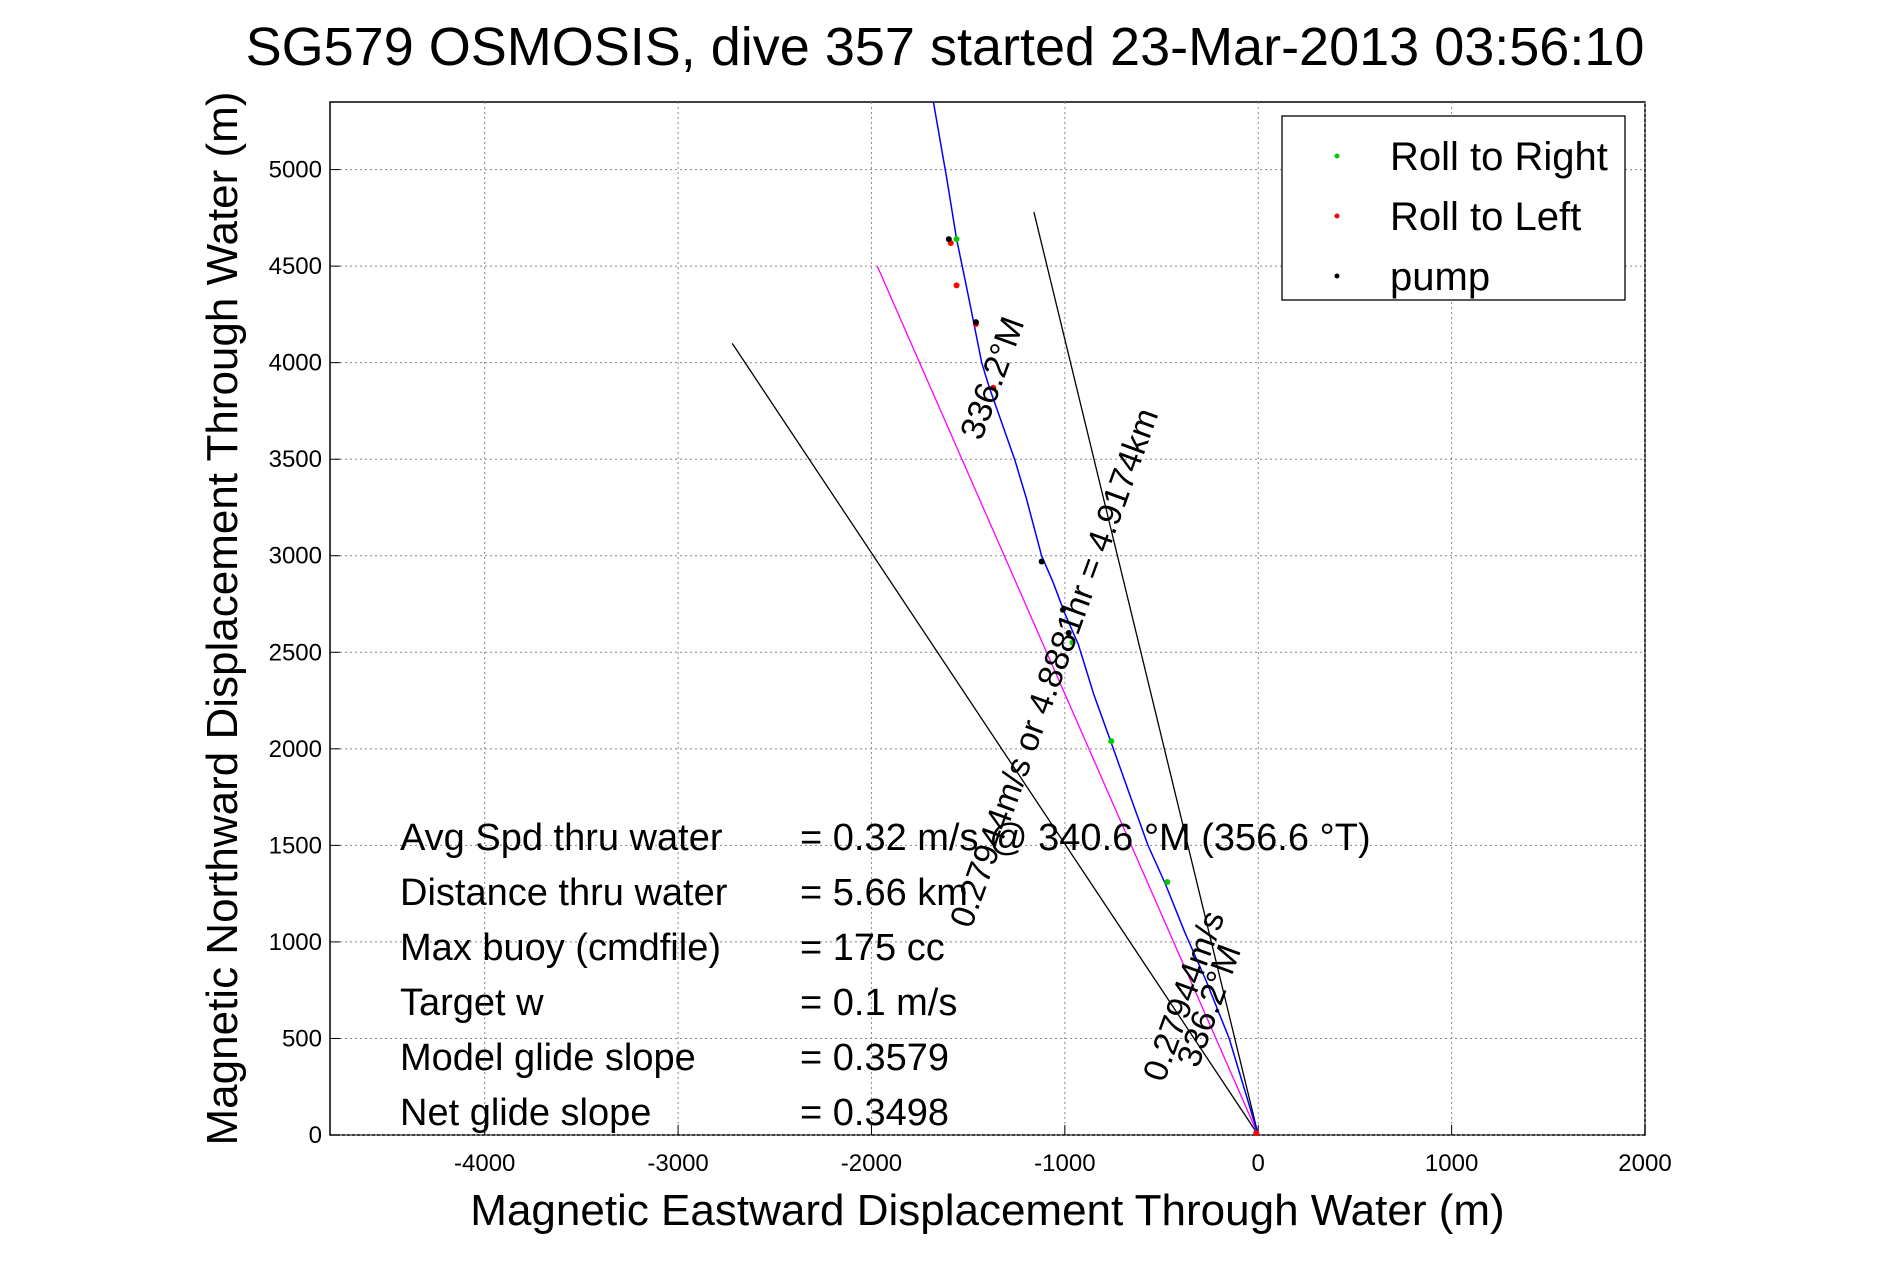 This screenshot has height=1262, width=1891. I want to click on y-tick-label: 1500, so click(295, 845).